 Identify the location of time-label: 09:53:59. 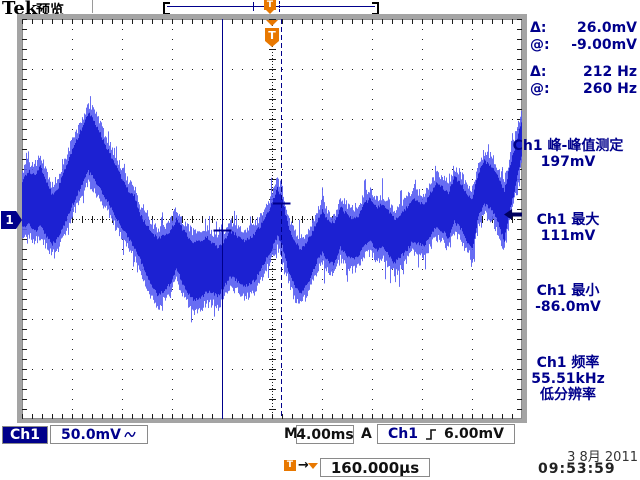
(577, 469).